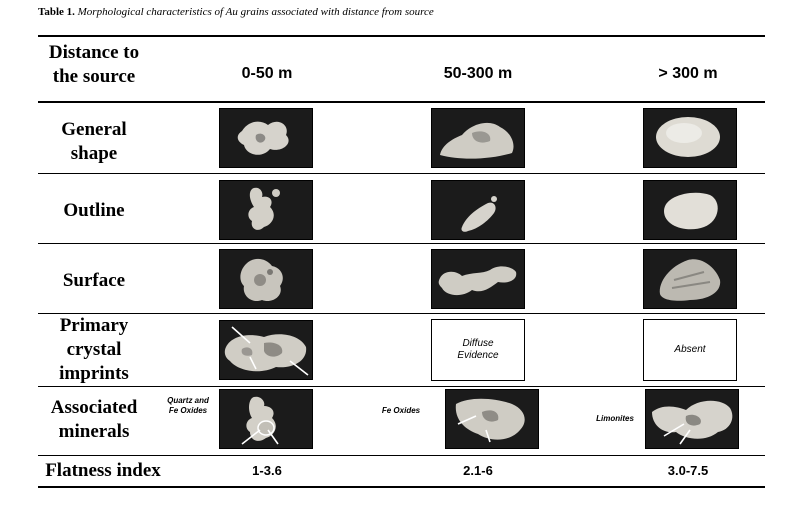 The image size is (799, 508). I want to click on col-header-1: 0-50 m, so click(267, 73).